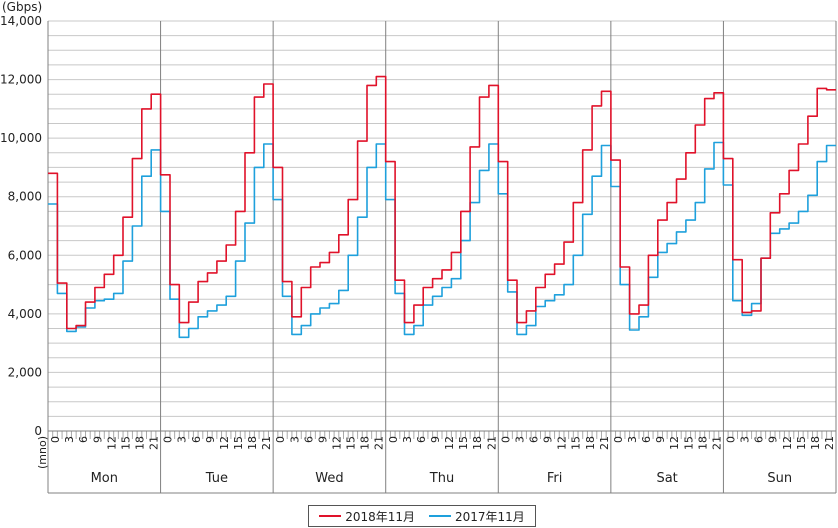 This screenshot has width=838, height=528. I want to click on y-unit-label: (Gbps), so click(22, 7).